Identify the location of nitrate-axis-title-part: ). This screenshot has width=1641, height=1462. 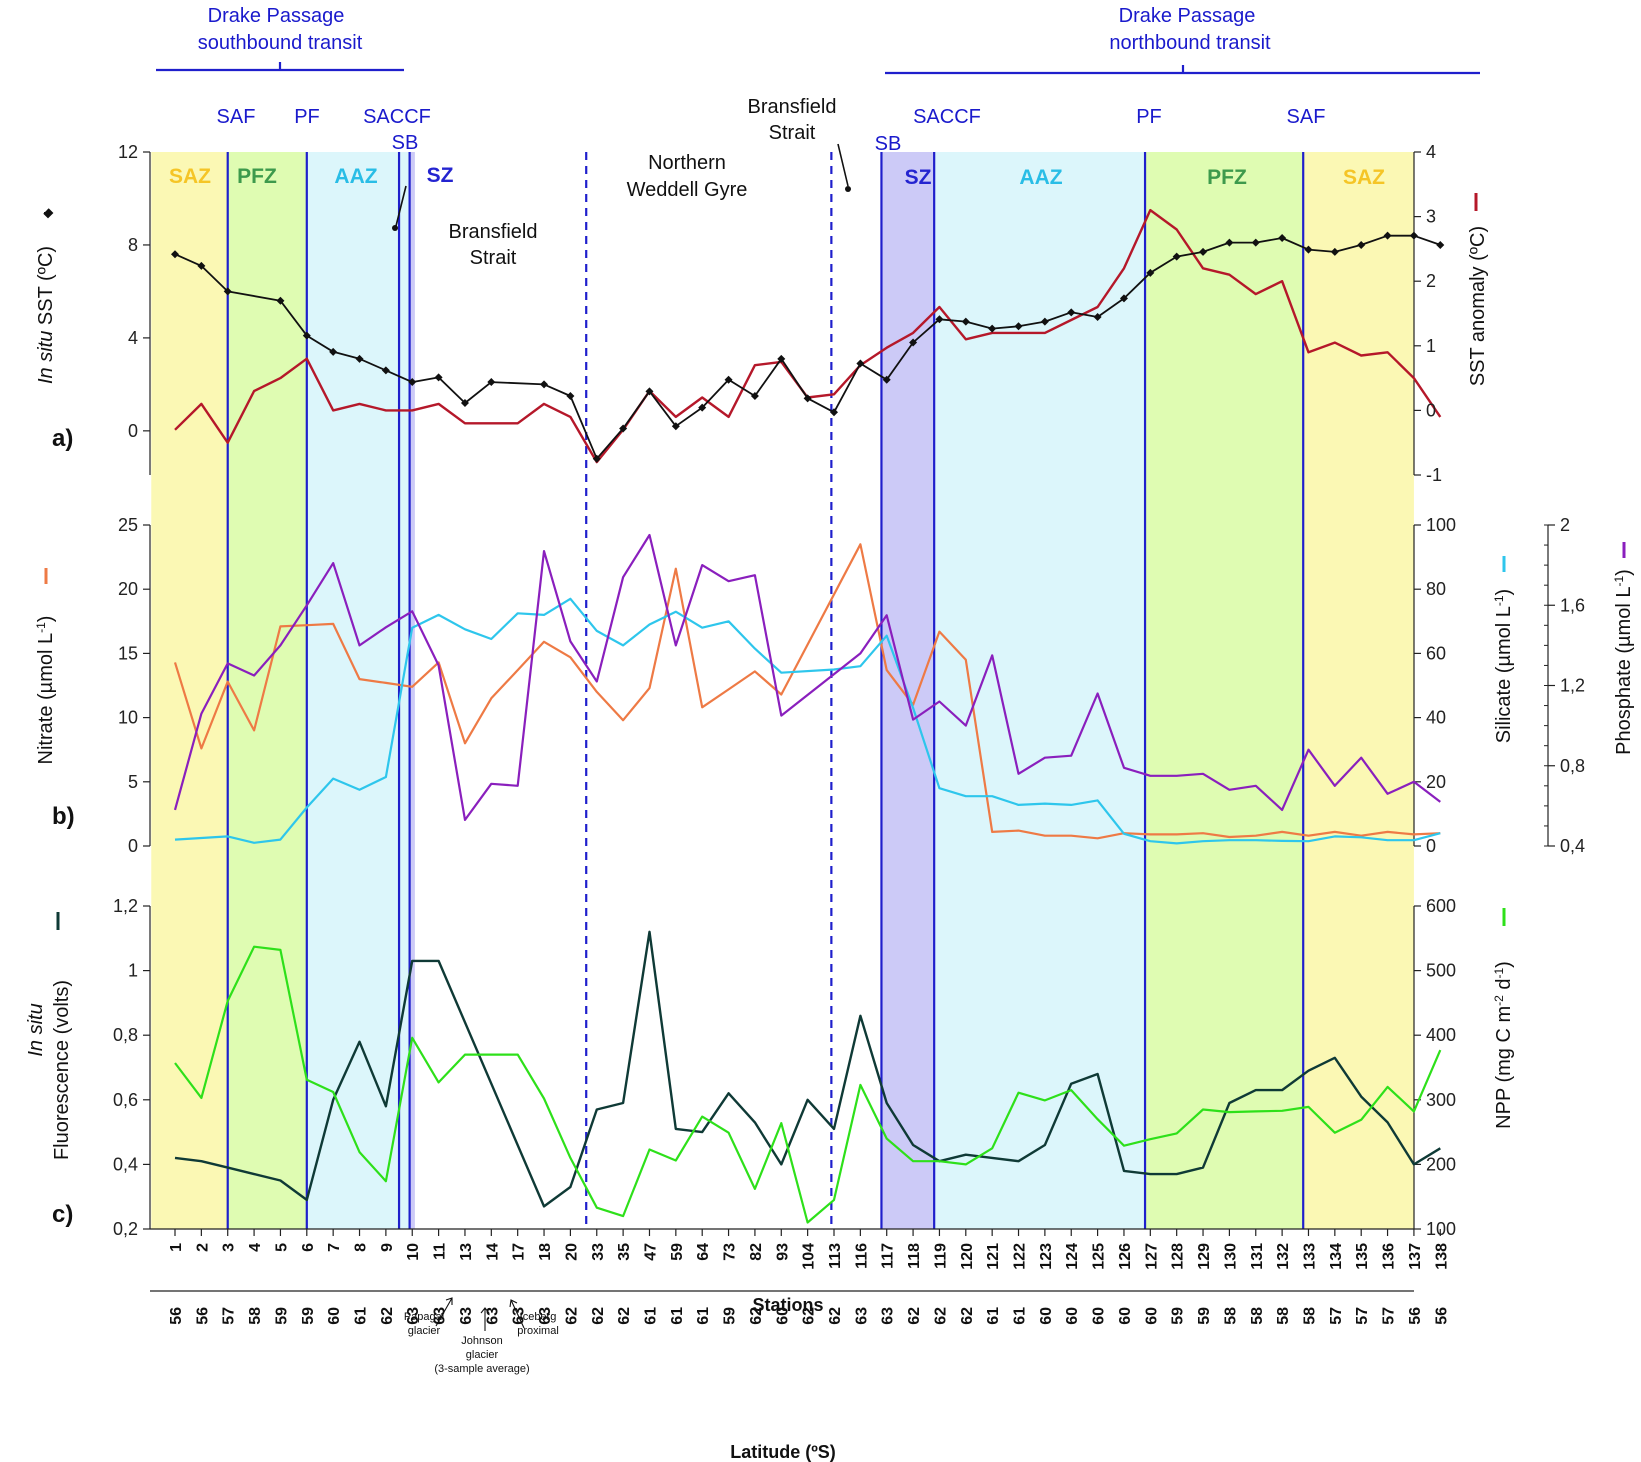
(46, 619).